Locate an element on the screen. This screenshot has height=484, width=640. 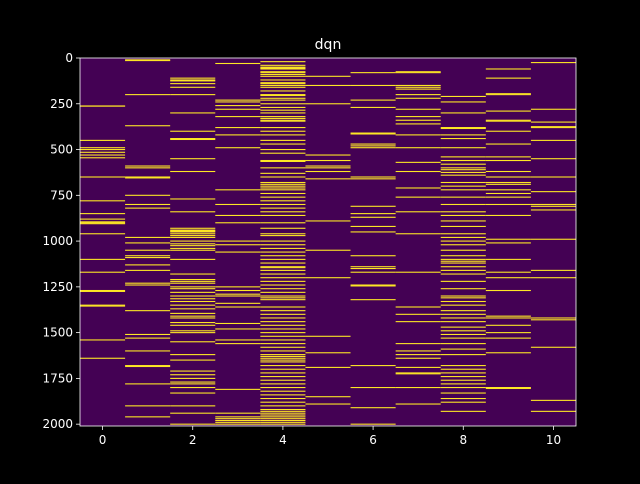
x-tick-label: 10 is located at coordinates (553, 440).